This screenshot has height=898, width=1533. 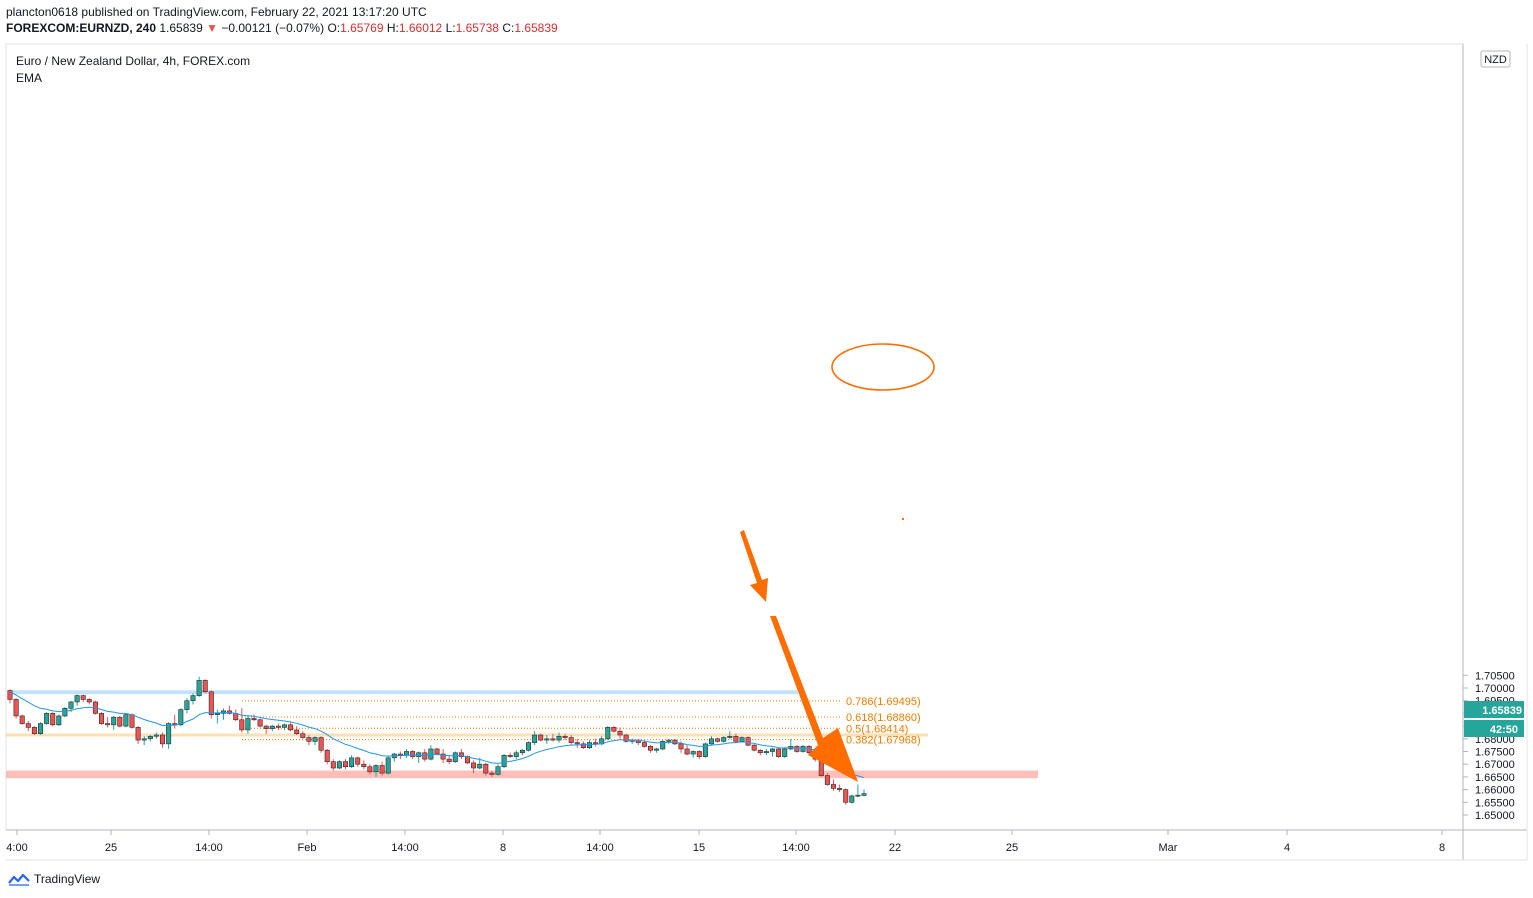 I want to click on y-tick-label: 1.65000, so click(x=1495, y=816).